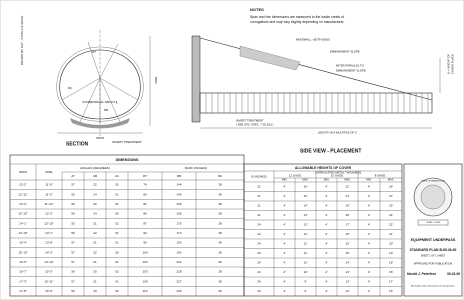 This screenshot has width=464, height=300. What do you see at coordinates (330, 151) in the screenshot?
I see `side-view-title: SIDE VIEW - PLACEMENT` at bounding box center [330, 151].